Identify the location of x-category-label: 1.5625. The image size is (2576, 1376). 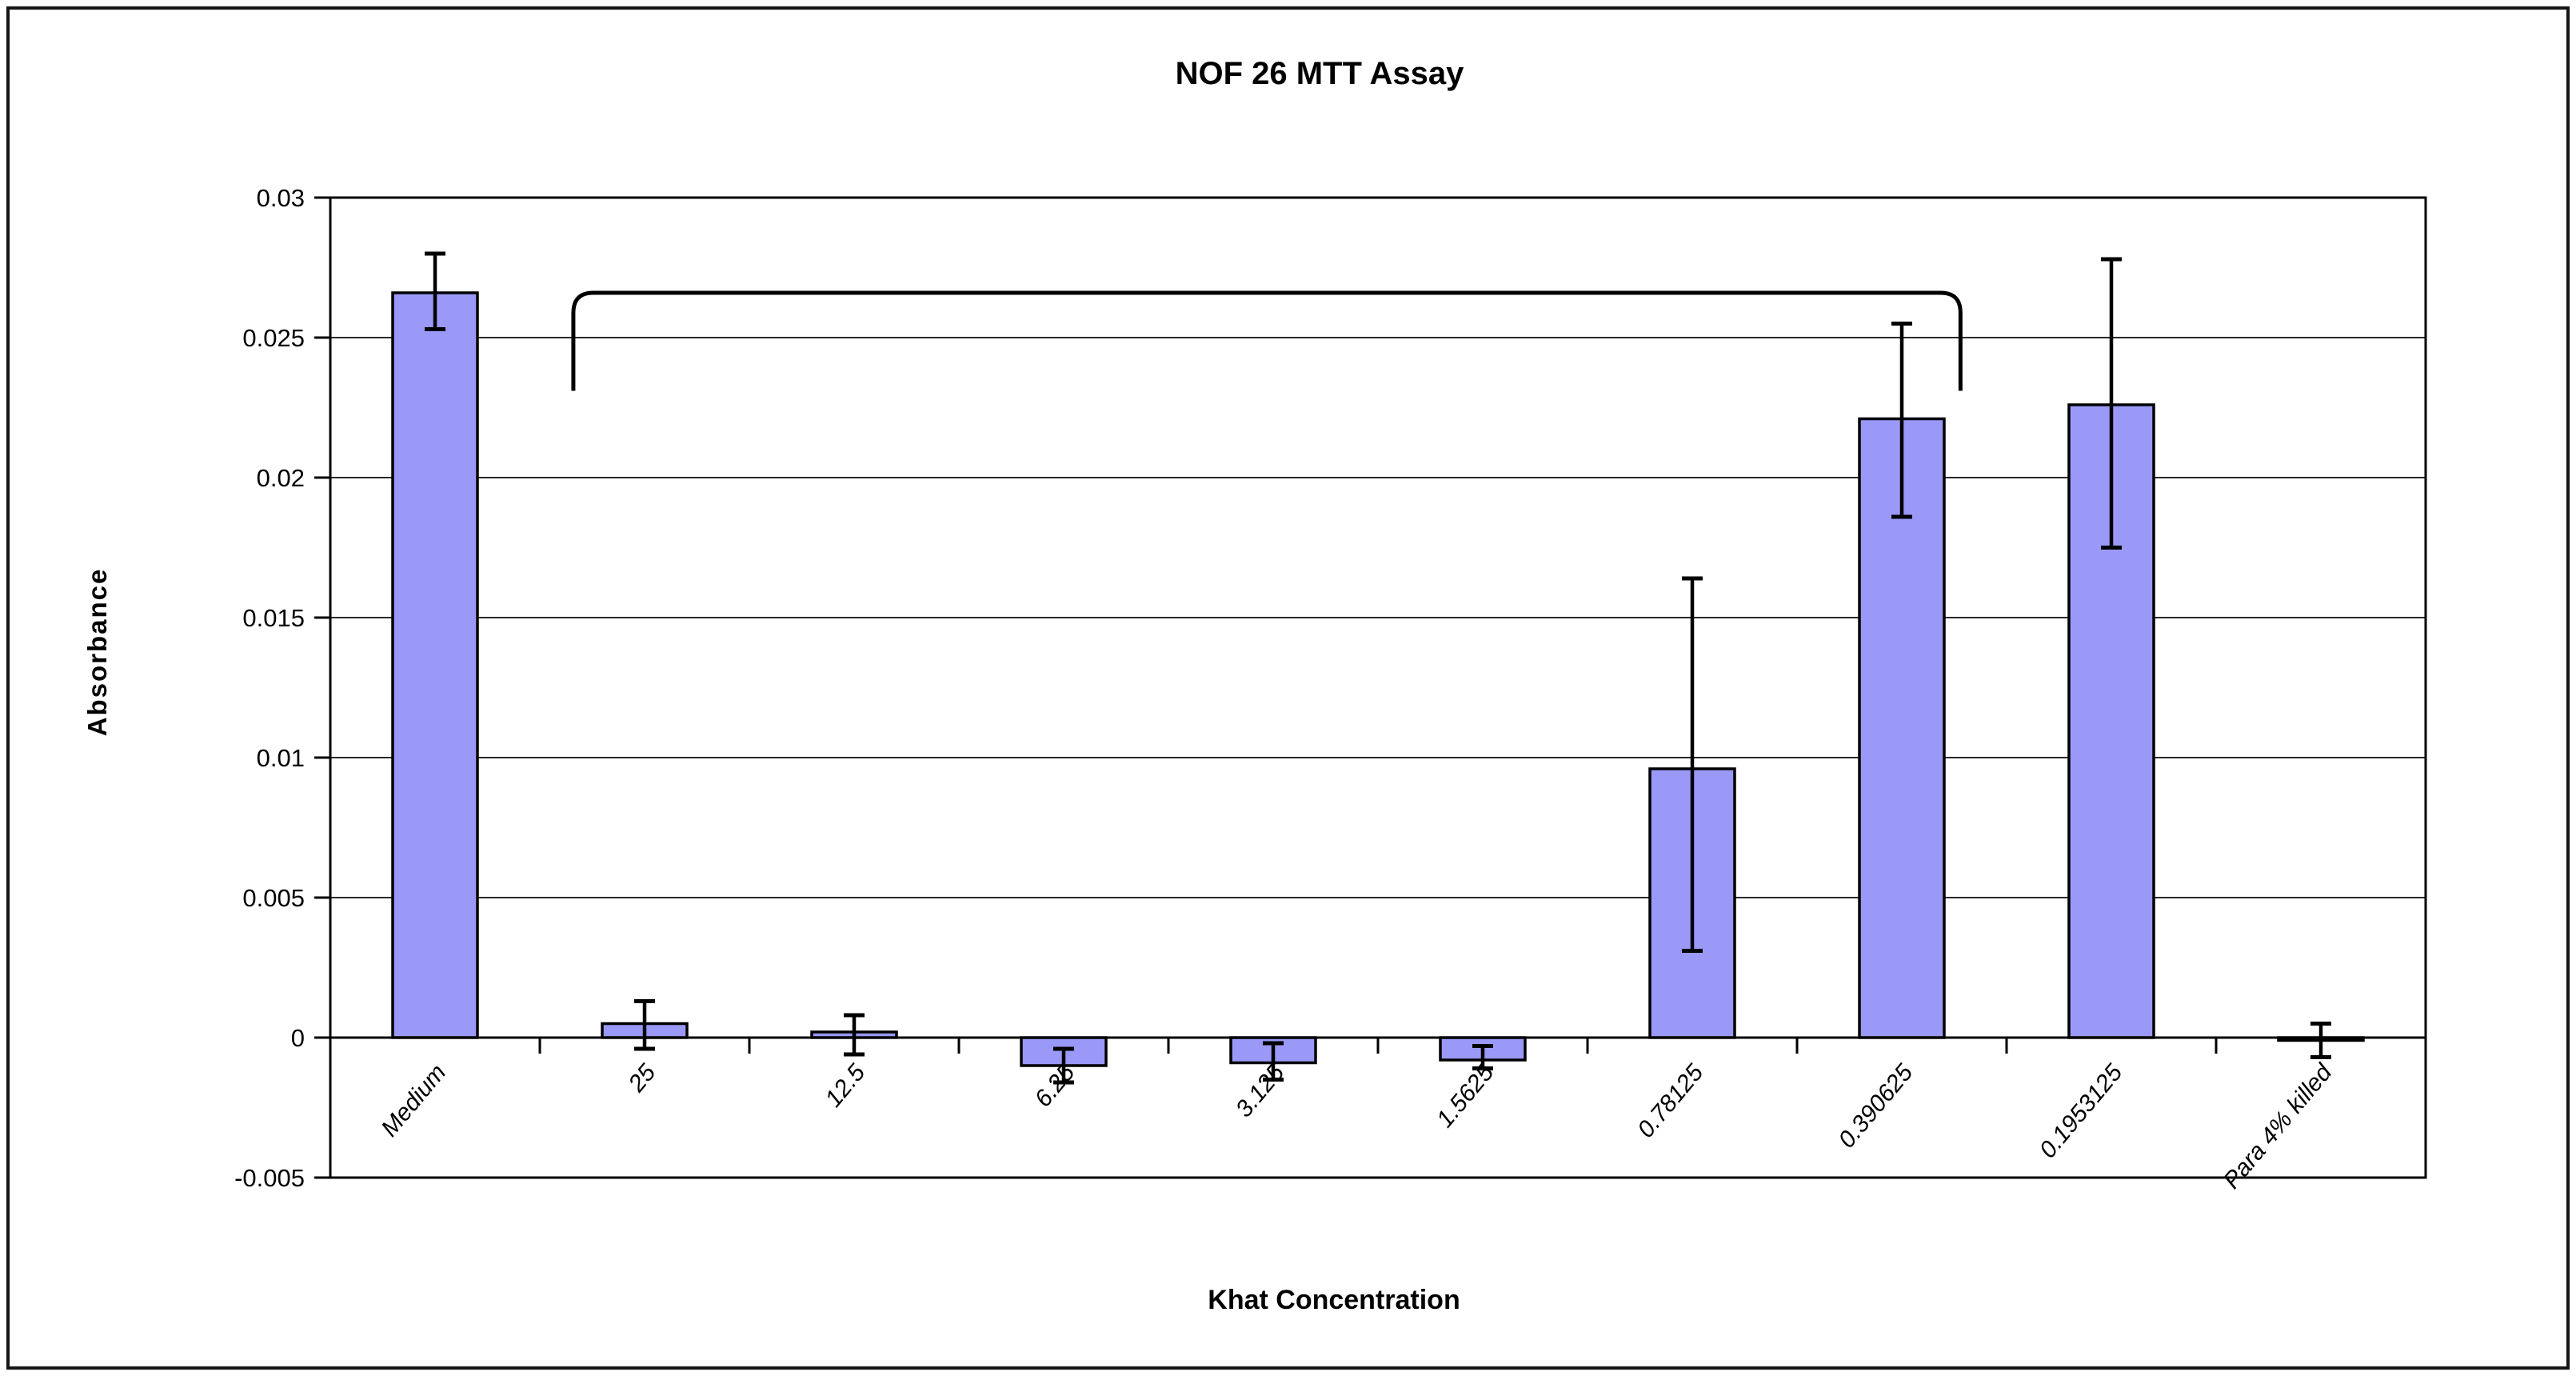
(1466, 1096).